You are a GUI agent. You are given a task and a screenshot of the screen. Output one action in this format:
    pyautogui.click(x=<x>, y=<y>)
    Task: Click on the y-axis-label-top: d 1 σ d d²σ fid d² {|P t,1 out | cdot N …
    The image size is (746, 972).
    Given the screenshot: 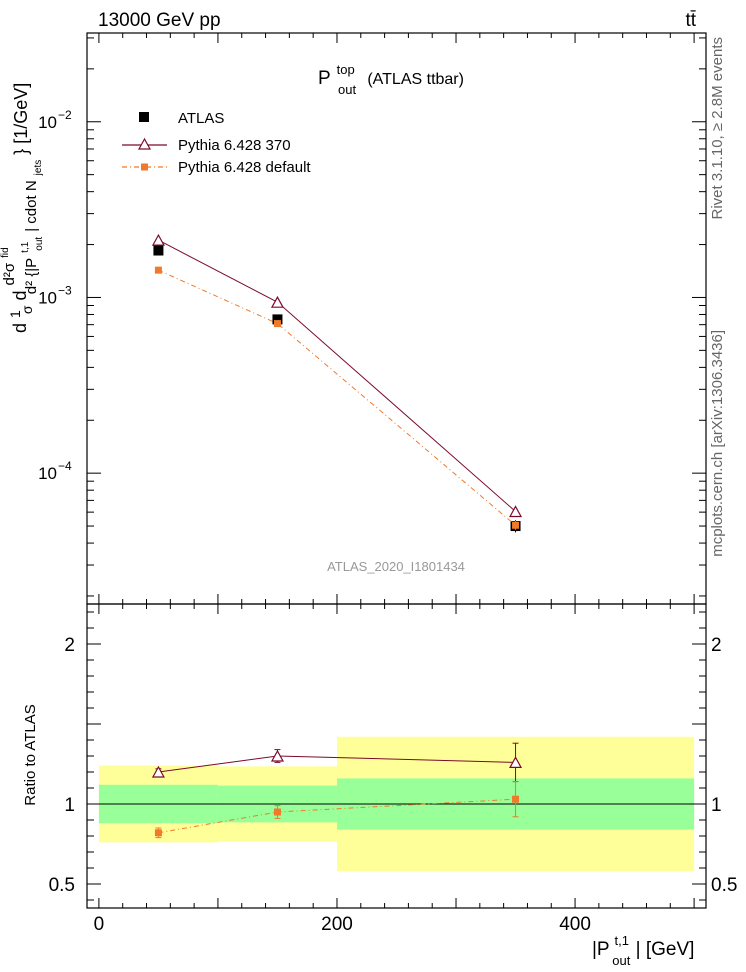 What is the action you would take?
    pyautogui.click(x=23, y=208)
    